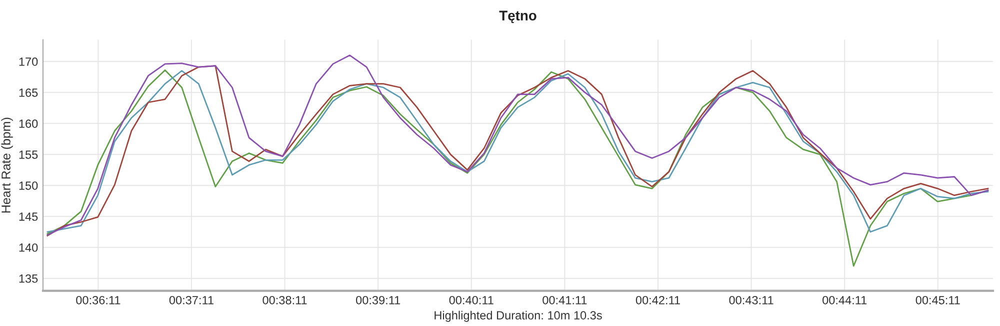 This screenshot has height=326, width=1000. I want to click on x-axis-title: Highlighted Duration: 10m 10.3s, so click(518, 316).